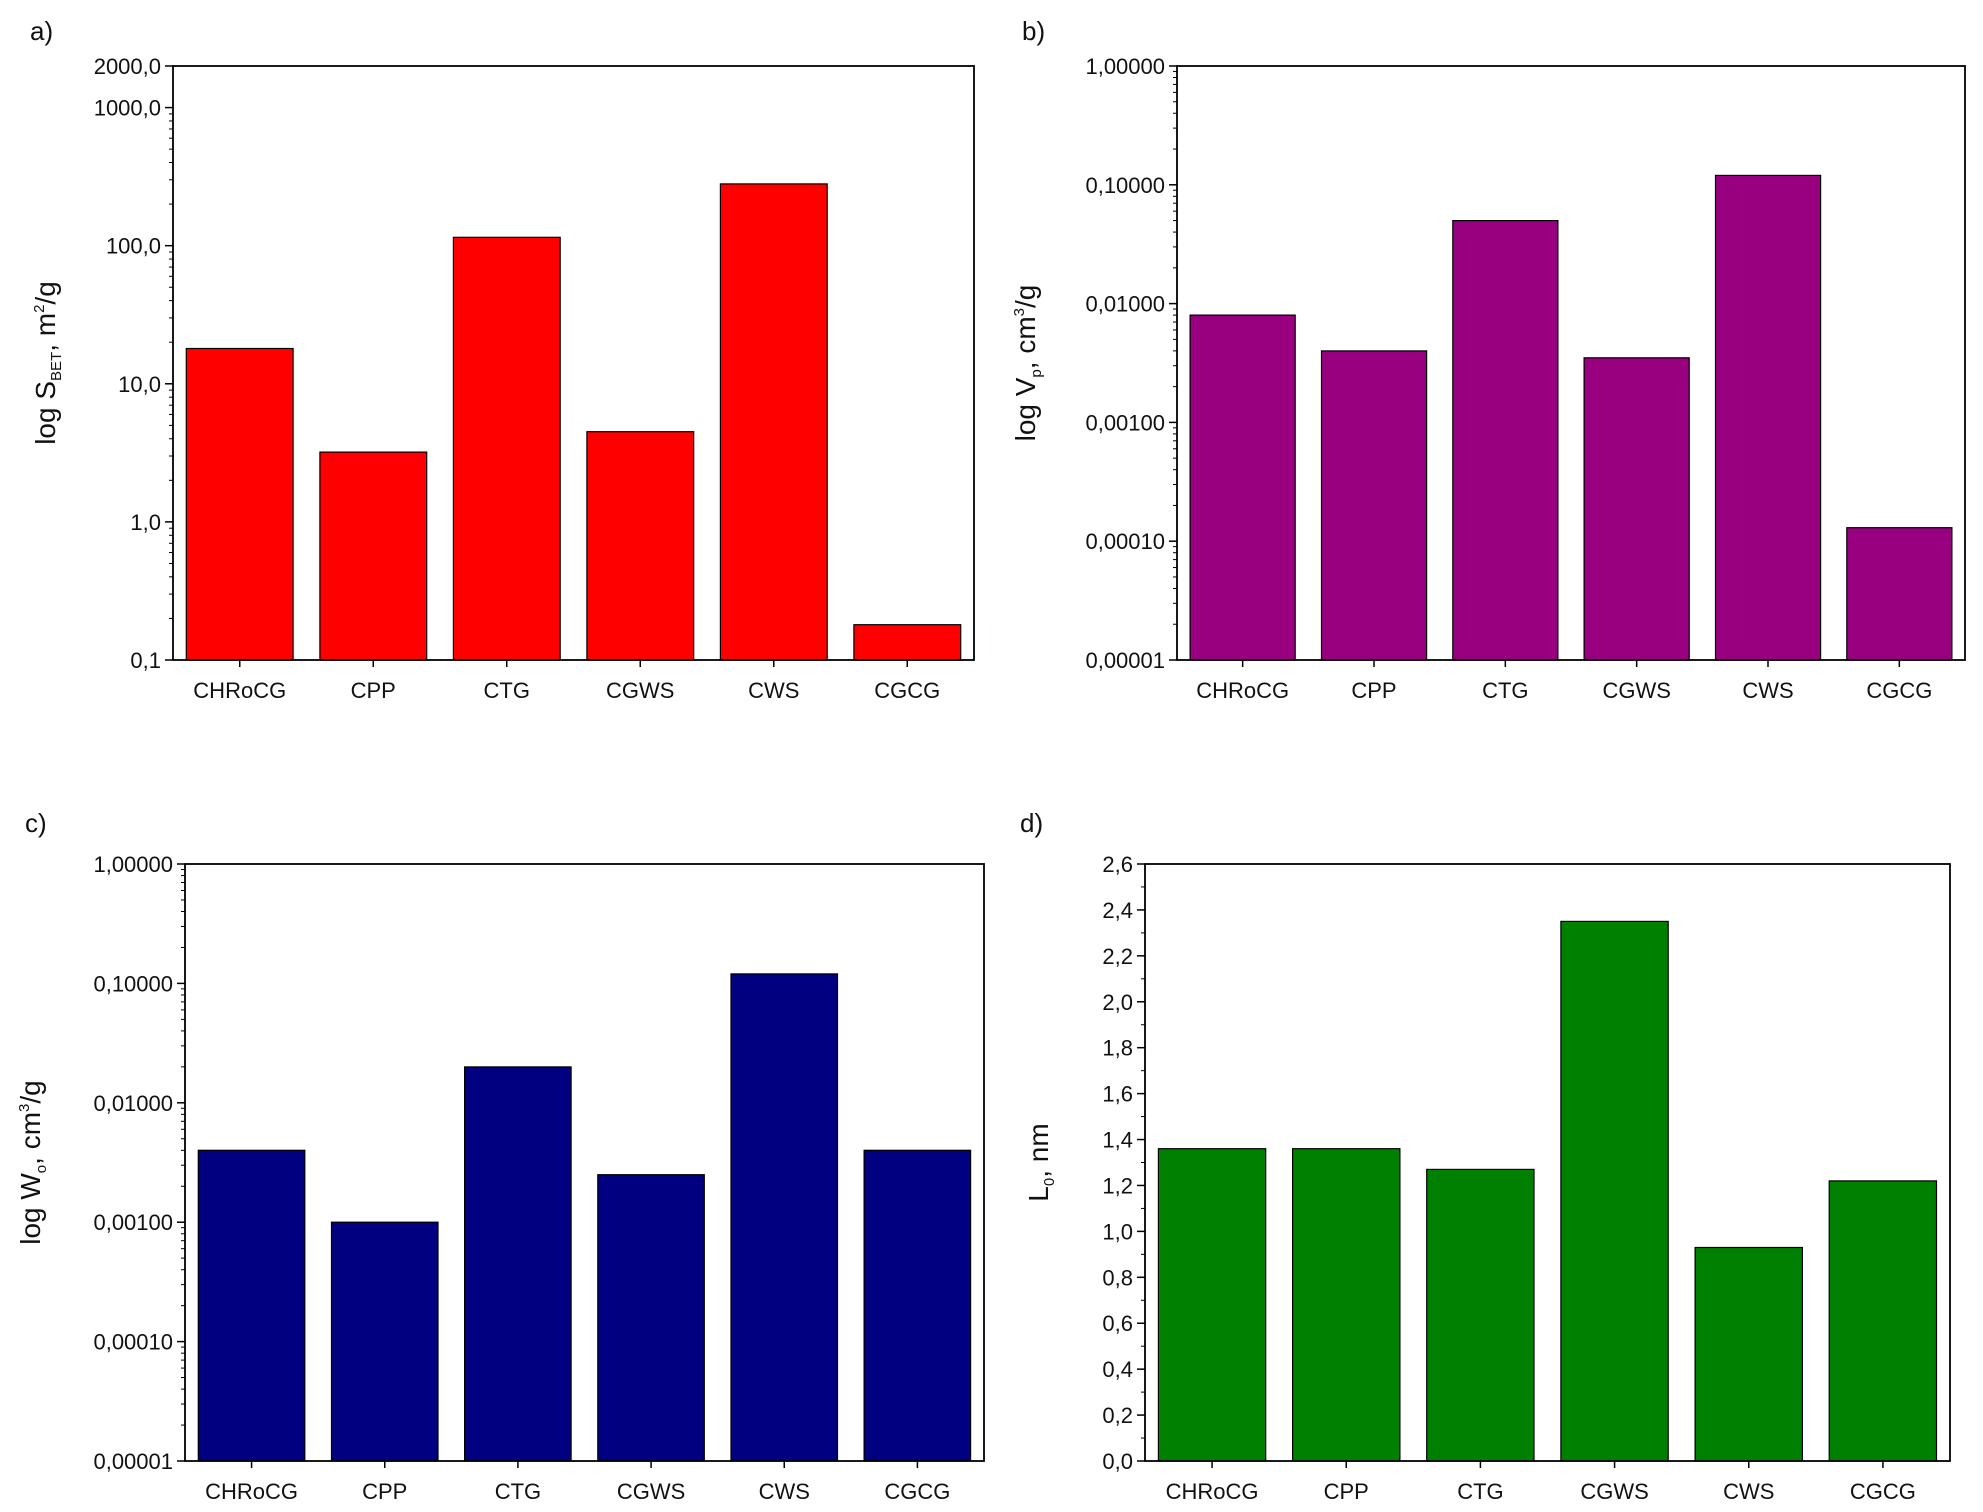 Image resolution: width=1983 pixels, height=1512 pixels. I want to click on panel-label: d), so click(1031, 823).